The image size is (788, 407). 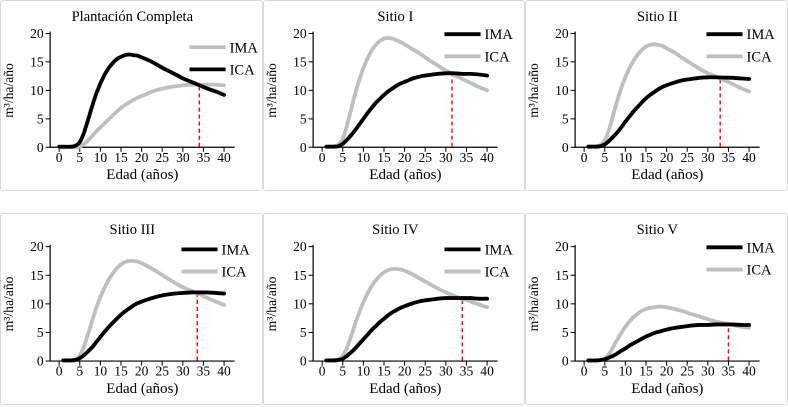 What do you see at coordinates (658, 230) in the screenshot?
I see `chart-title: Sitio V` at bounding box center [658, 230].